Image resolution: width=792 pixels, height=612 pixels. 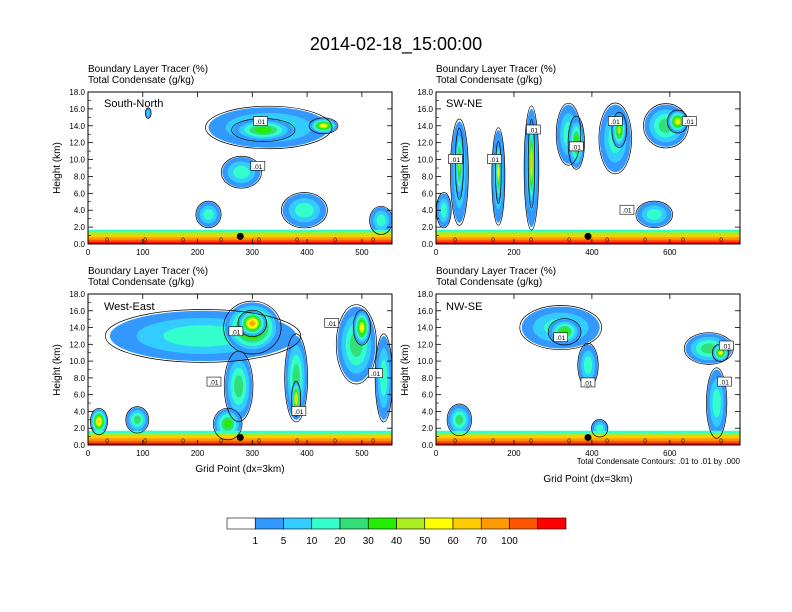 What do you see at coordinates (129, 307) in the screenshot?
I see `panel-label-west-east: West-East` at bounding box center [129, 307].